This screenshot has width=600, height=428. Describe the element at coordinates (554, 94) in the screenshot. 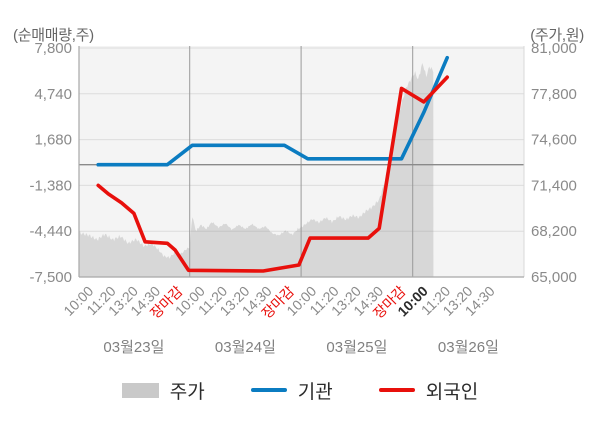

I see `right-axis-tick-label: 77,800` at that location.